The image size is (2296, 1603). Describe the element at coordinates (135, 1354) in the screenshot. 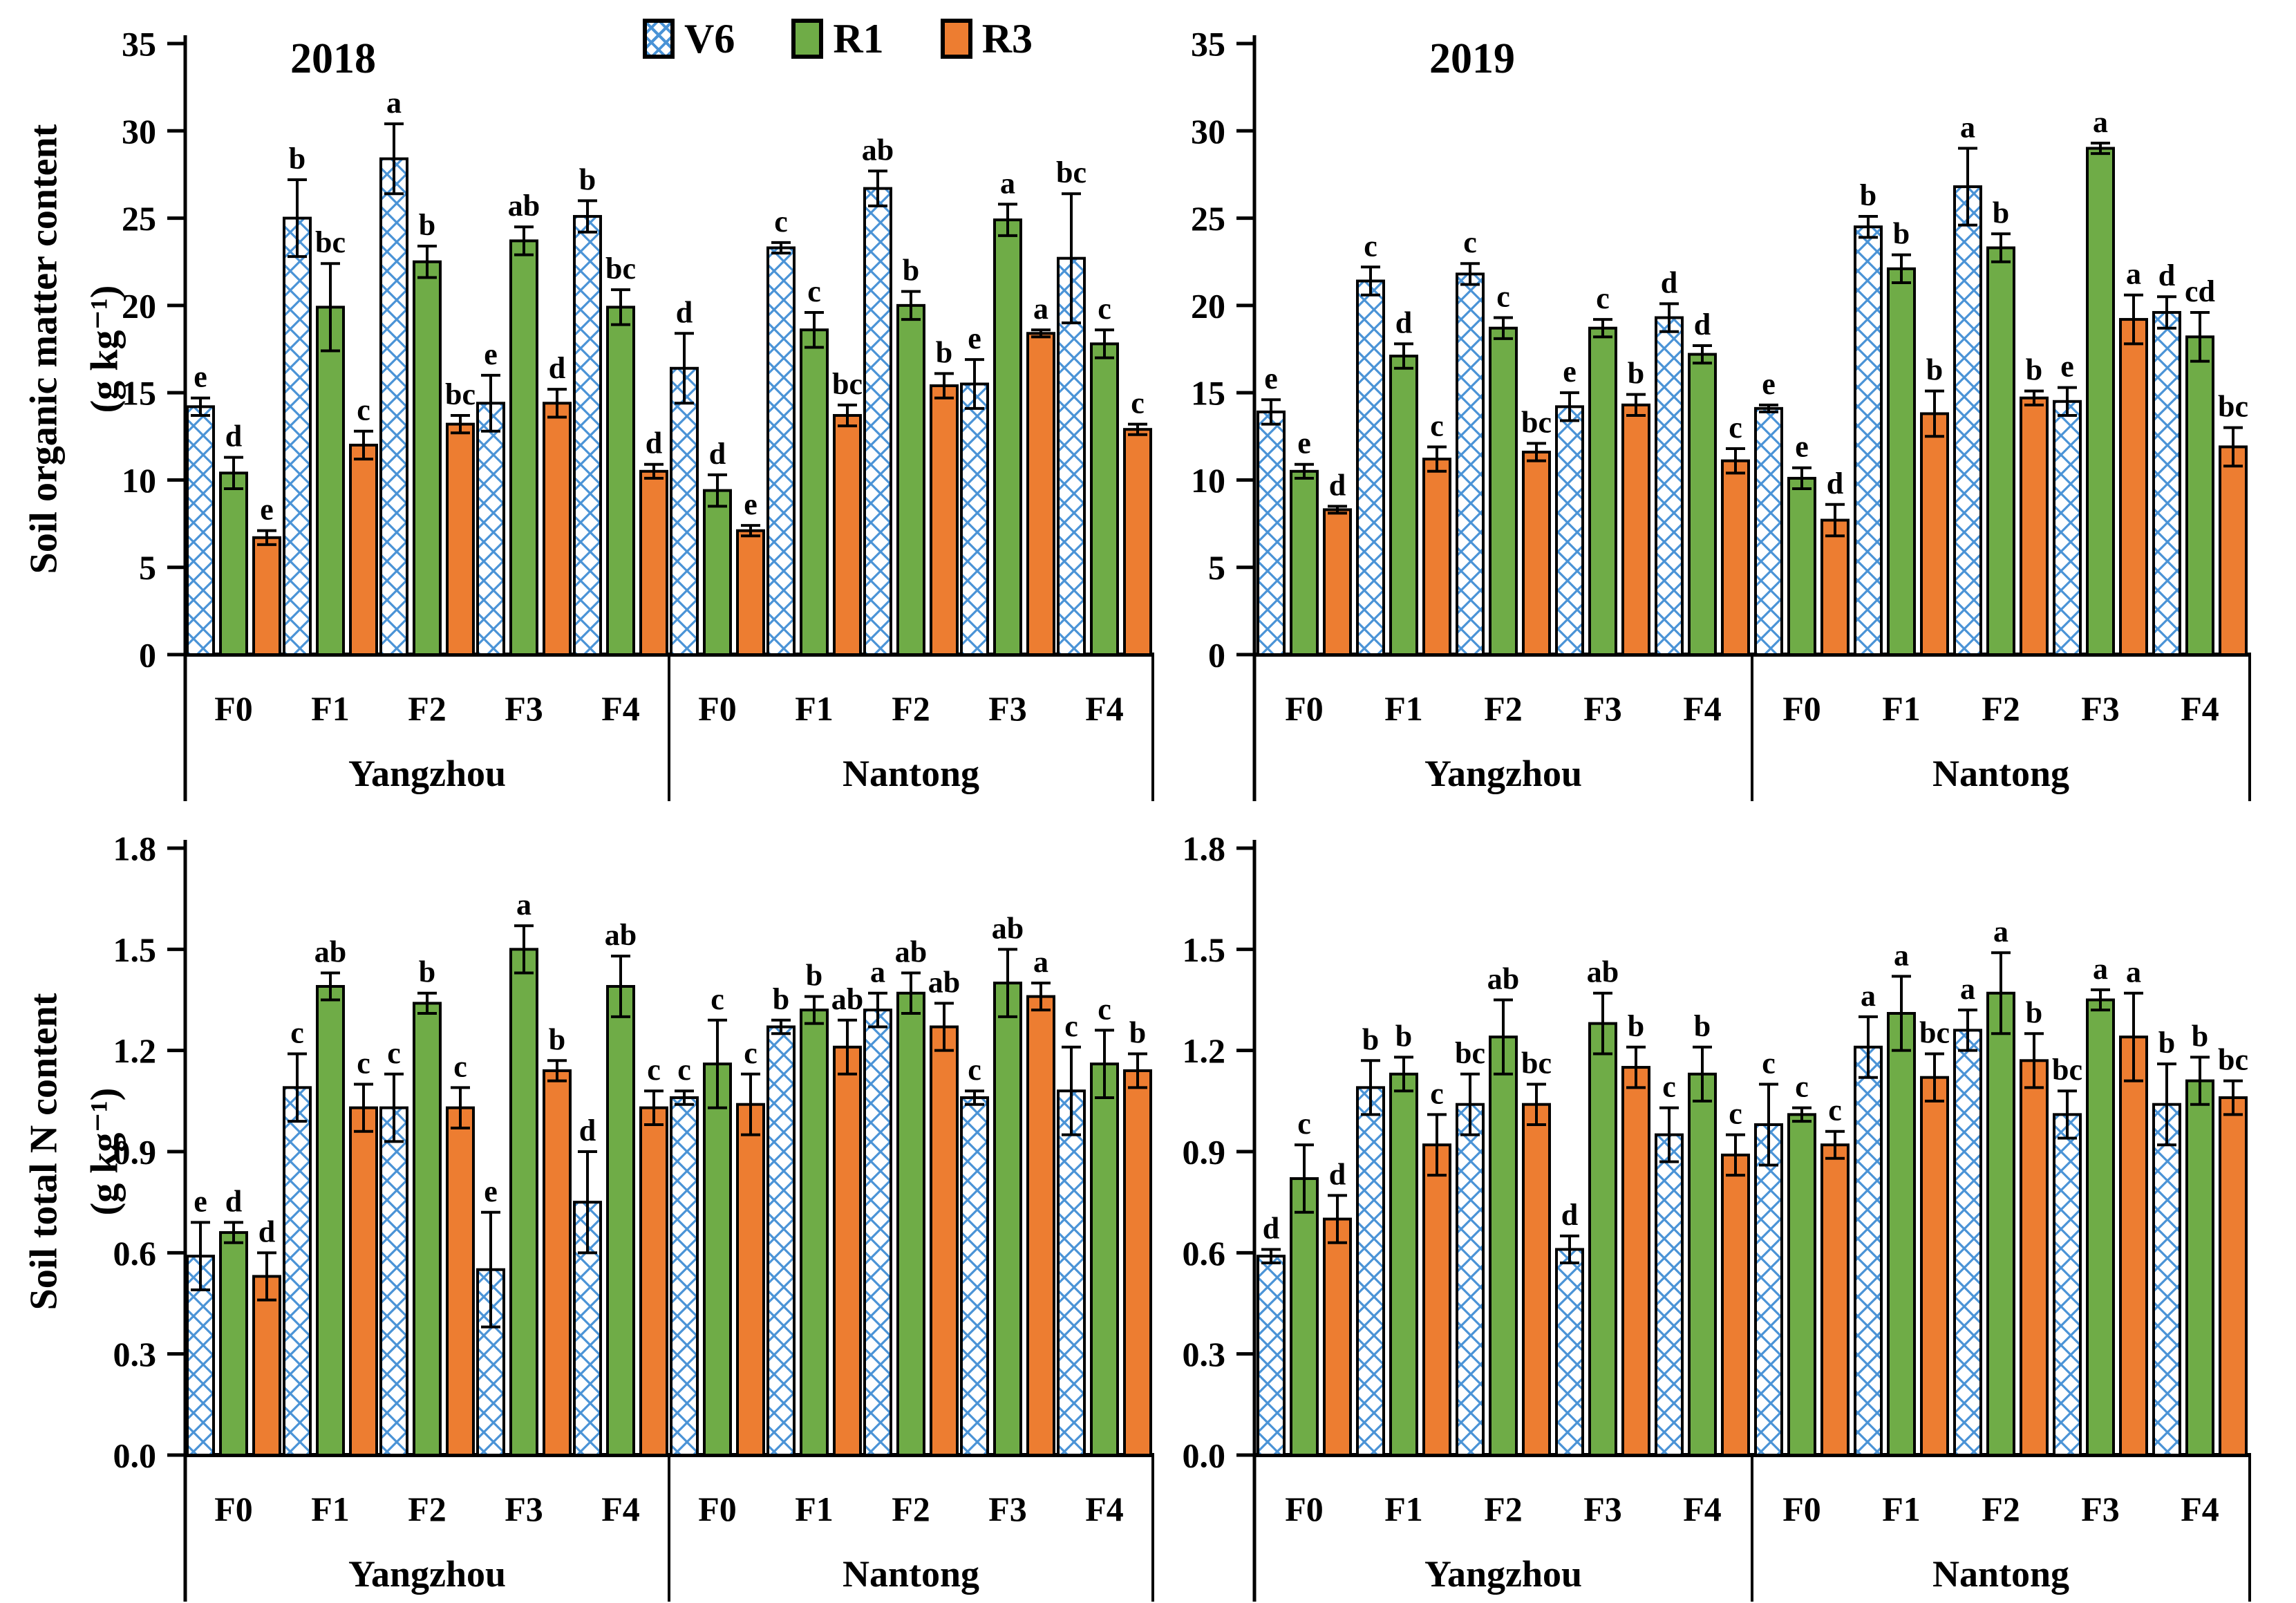

I see `y-tick-label: 0.3` at that location.